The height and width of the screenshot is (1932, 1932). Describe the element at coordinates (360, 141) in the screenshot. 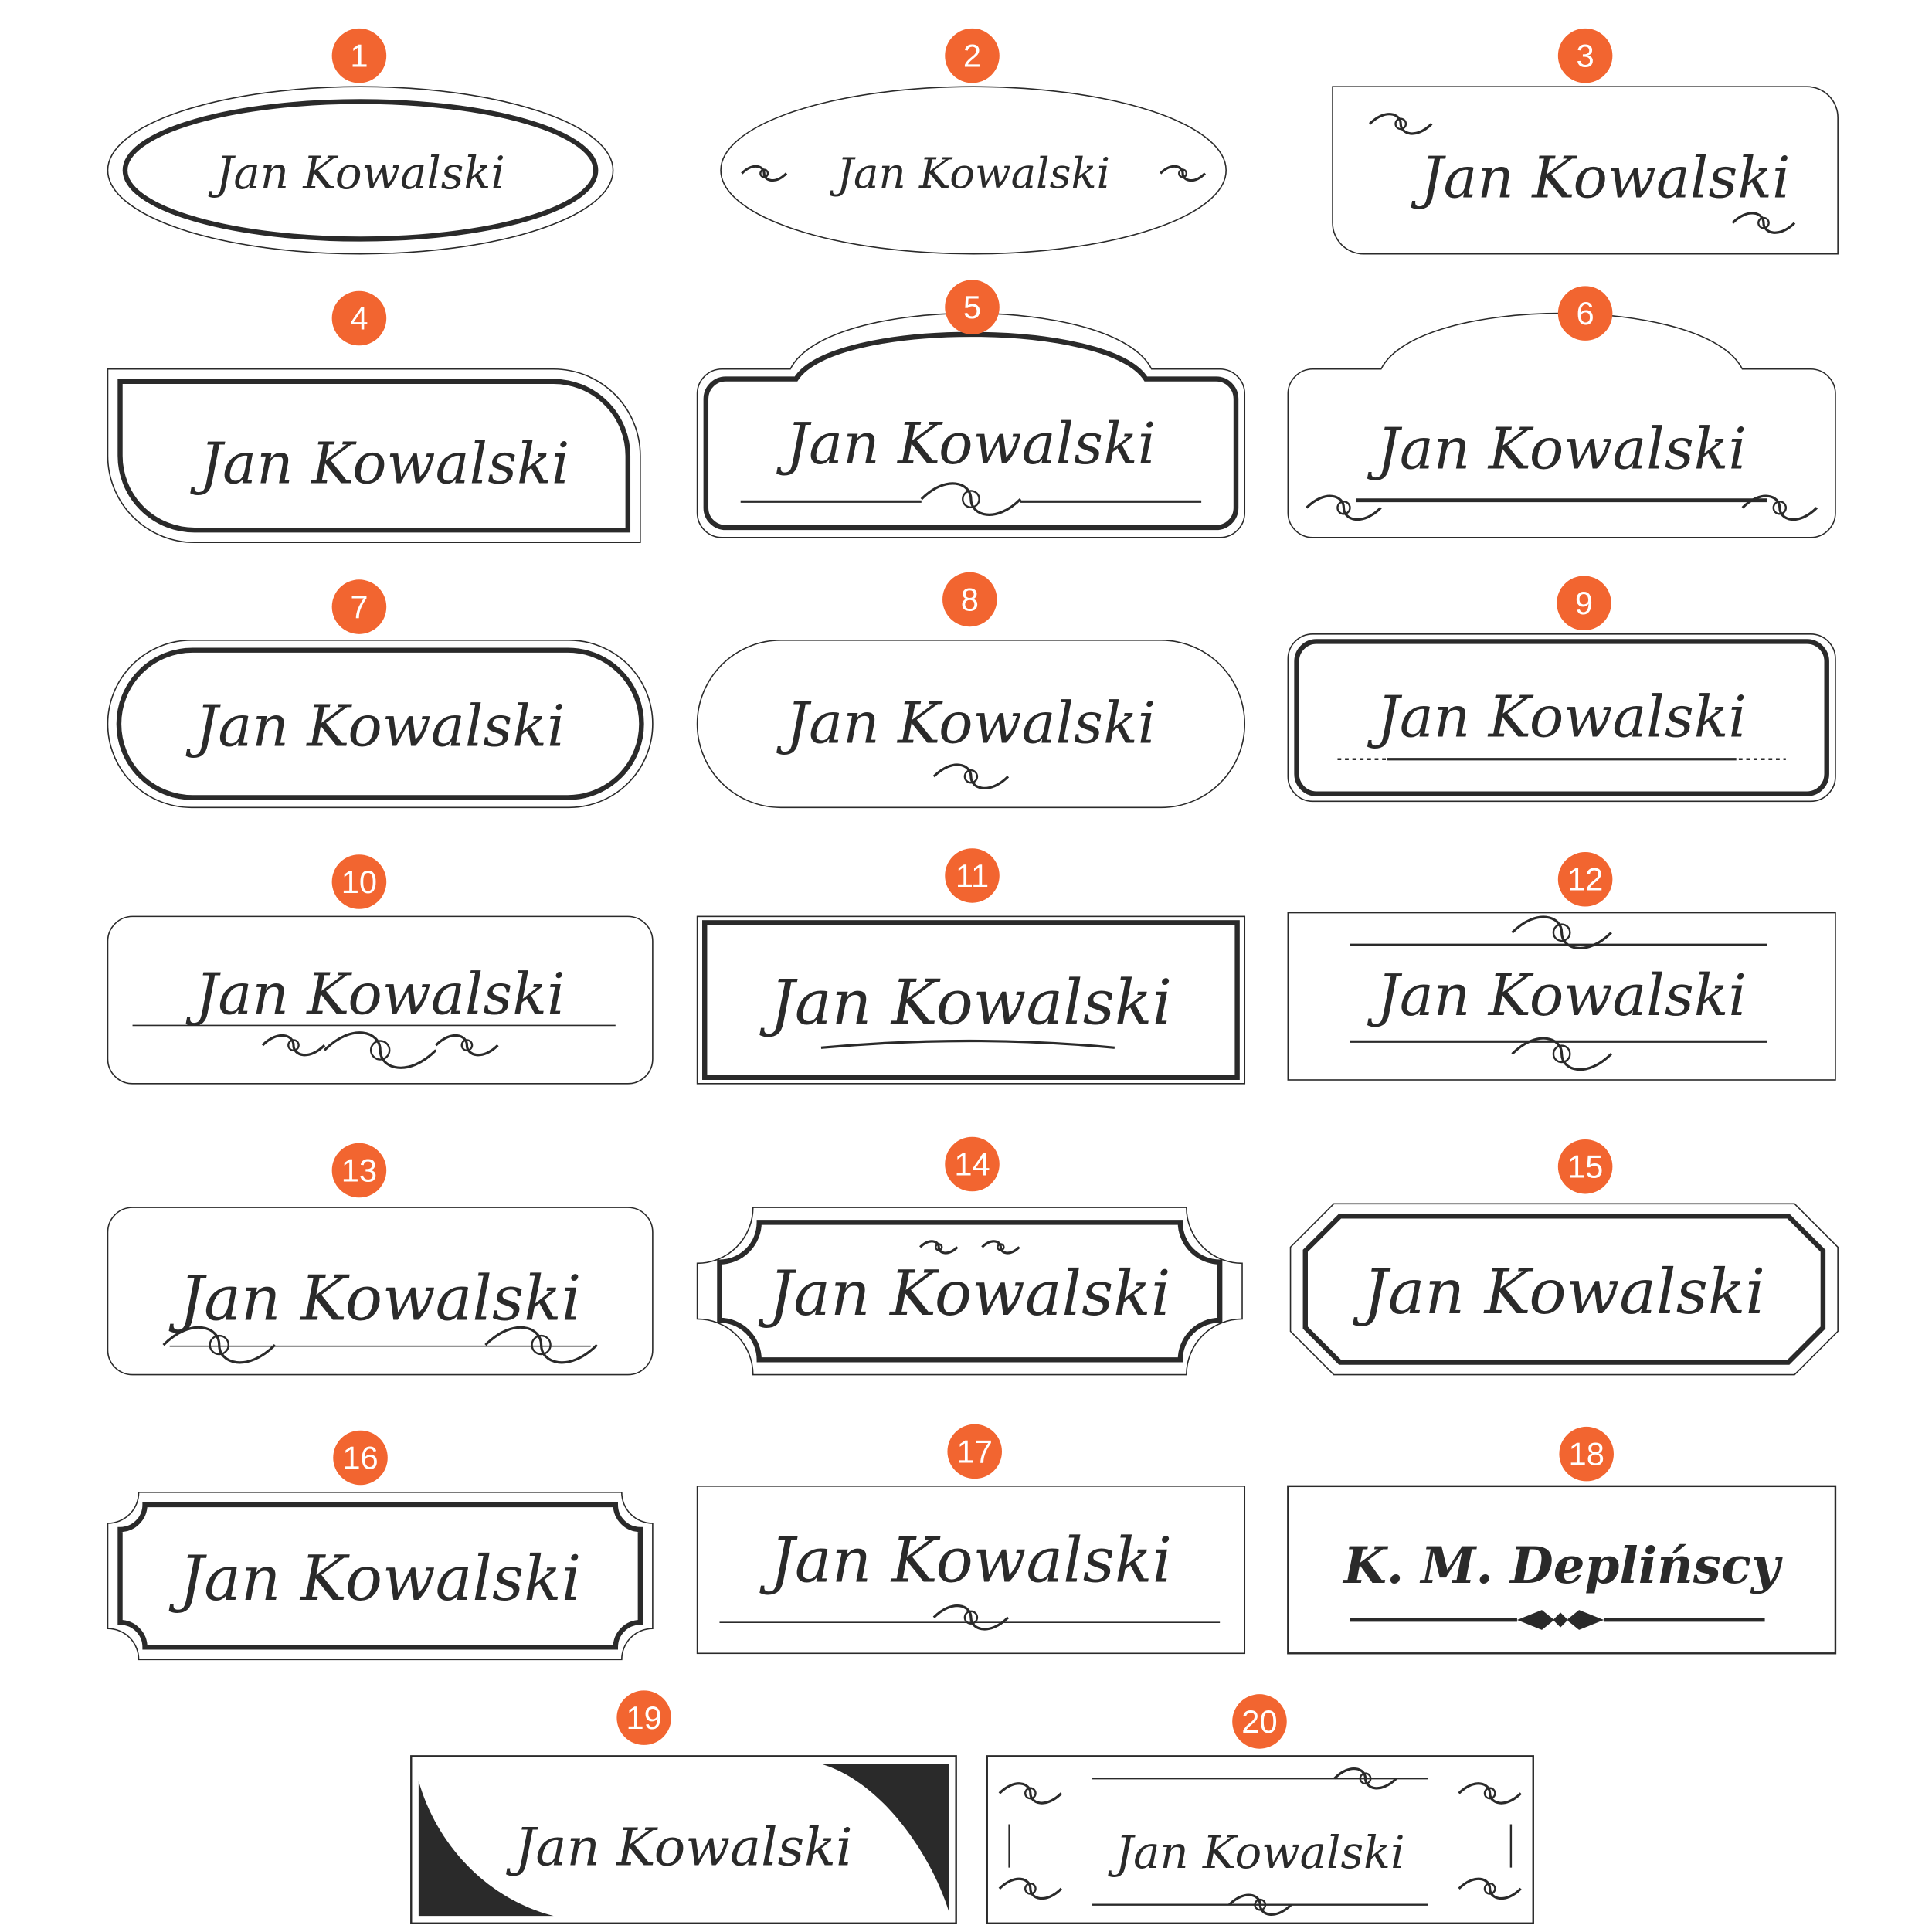

I see `nameplate-design-1: Jan Kowalski 1` at that location.